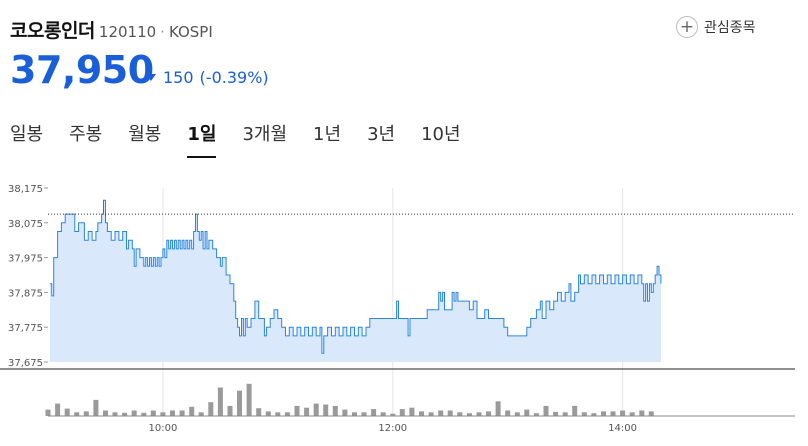  I want to click on x-tick-label: 14:00, so click(622, 428).